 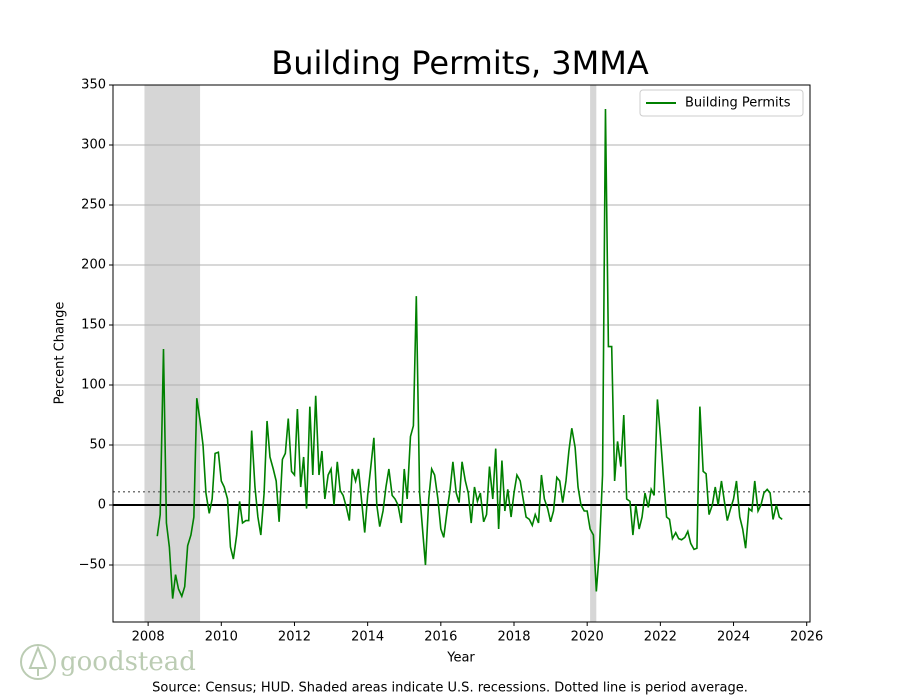 What do you see at coordinates (128, 662) in the screenshot?
I see `logo-text: goodstead` at bounding box center [128, 662].